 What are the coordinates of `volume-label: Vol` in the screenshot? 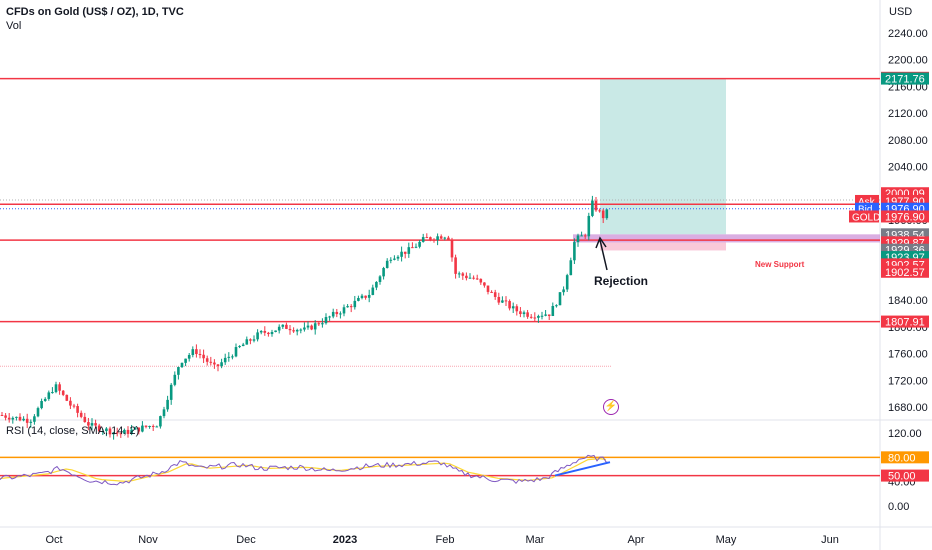 It's located at (14, 26).